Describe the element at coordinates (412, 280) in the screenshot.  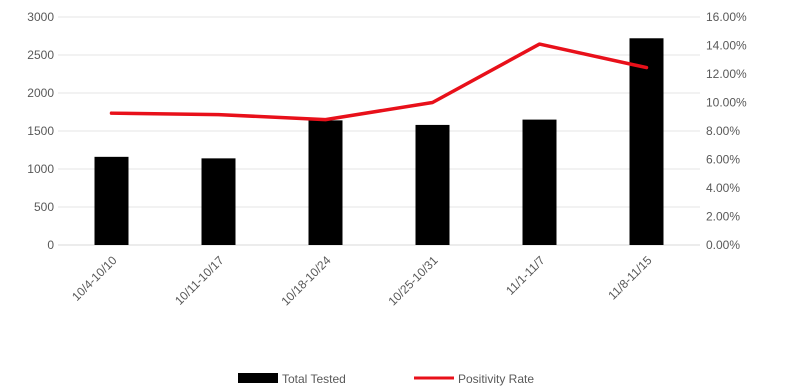
I see `x-tick-label: 10/25-10/31` at that location.